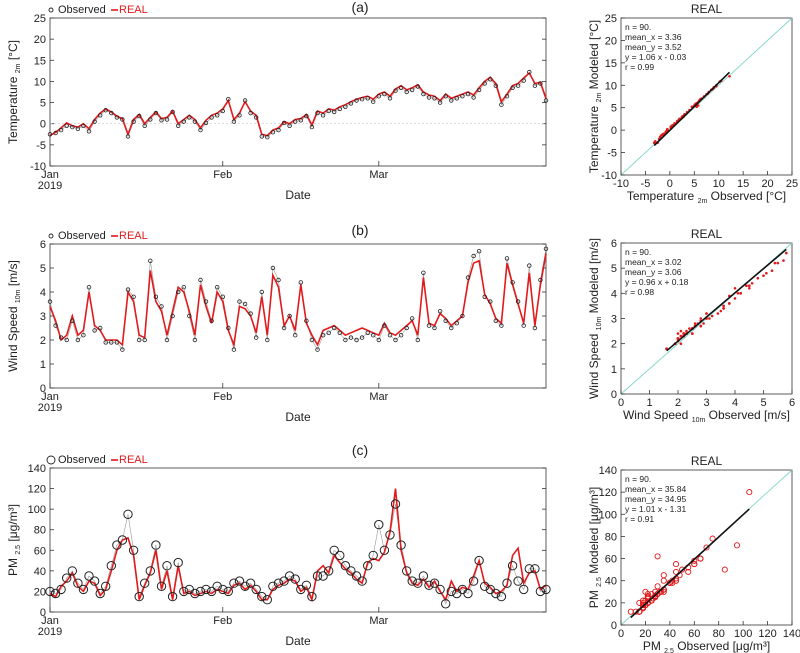 The image size is (800, 653). What do you see at coordinates (133, 10) in the screenshot?
I see `legend-real-label: REAL` at bounding box center [133, 10].